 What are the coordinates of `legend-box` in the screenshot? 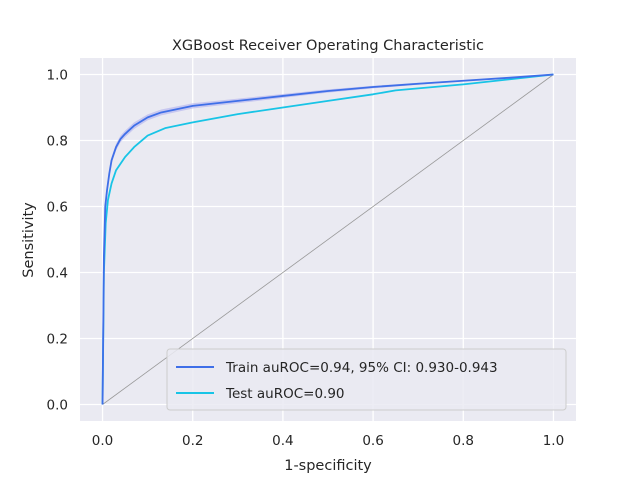 It's located at (366, 379).